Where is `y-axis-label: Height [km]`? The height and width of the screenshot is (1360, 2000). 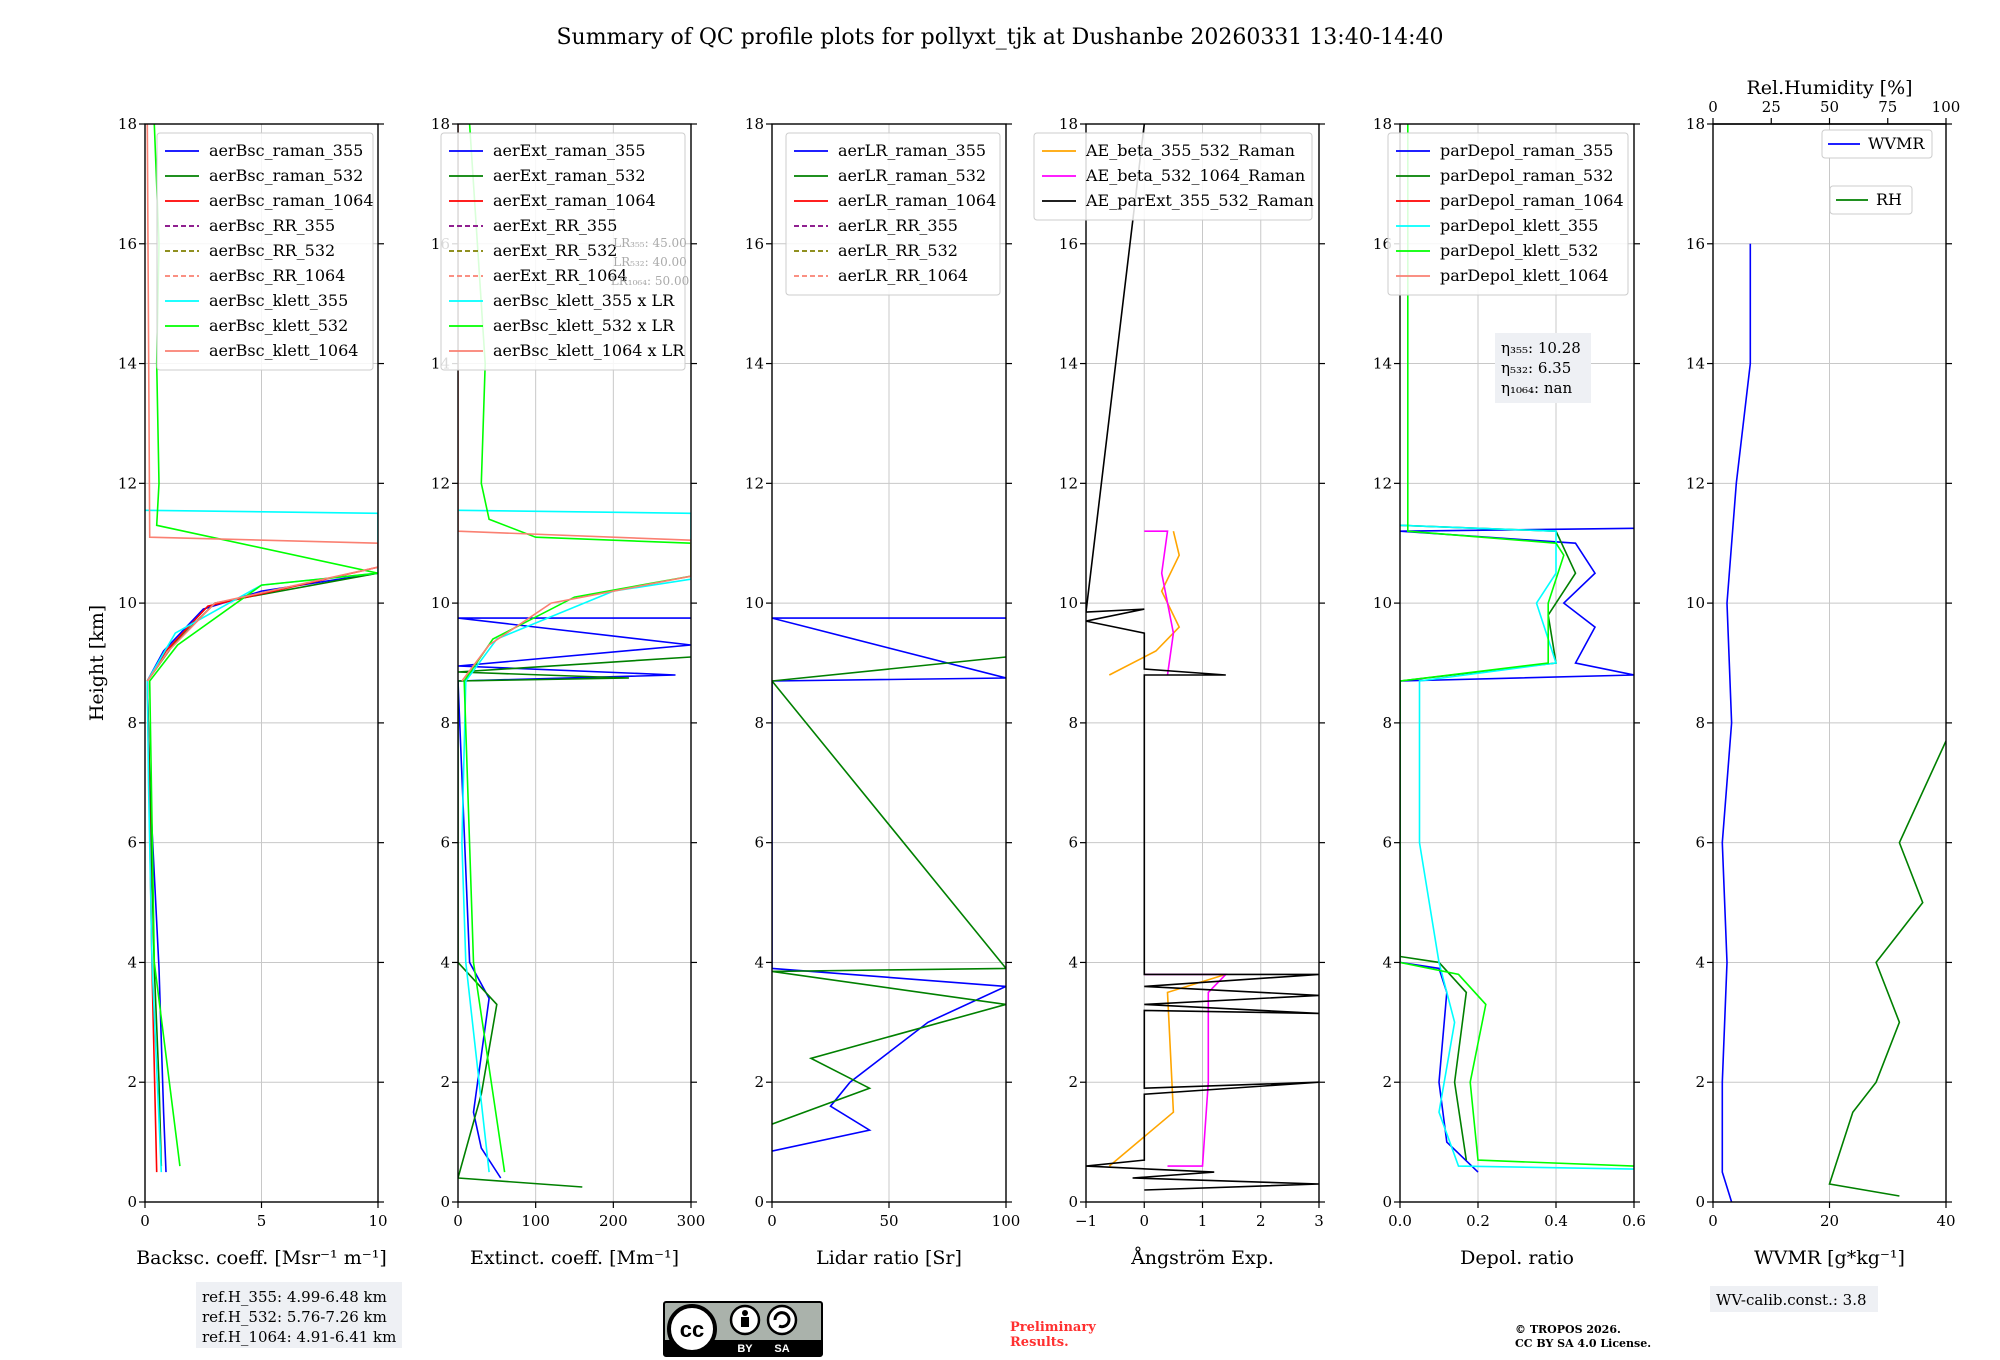 y-axis-label: Height [km] is located at coordinates (97, 663).